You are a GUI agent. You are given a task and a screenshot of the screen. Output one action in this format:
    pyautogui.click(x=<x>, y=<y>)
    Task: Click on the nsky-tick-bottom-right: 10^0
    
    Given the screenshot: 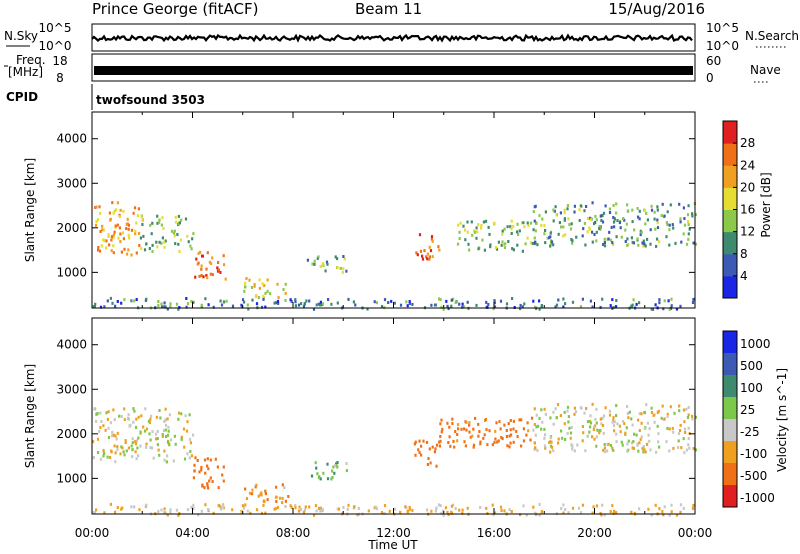 What is the action you would take?
    pyautogui.click(x=722, y=46)
    